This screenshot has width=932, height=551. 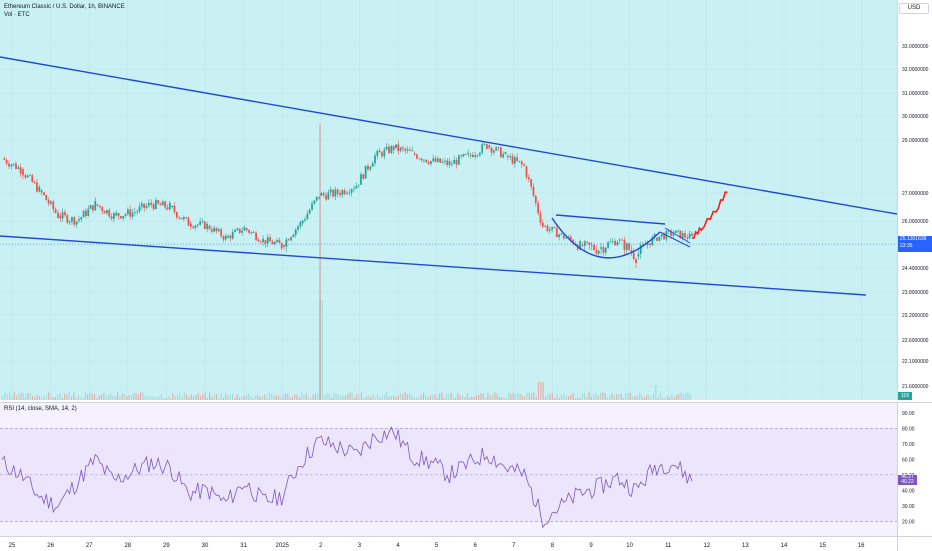 What do you see at coordinates (914, 543) in the screenshot?
I see `axis-corner` at bounding box center [914, 543].